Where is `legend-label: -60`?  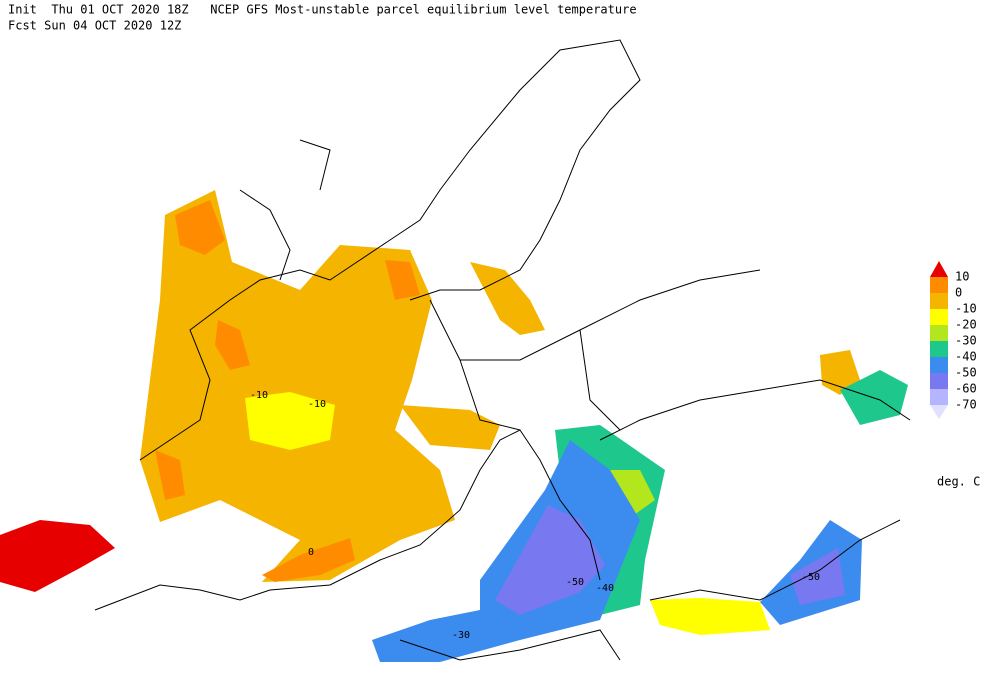 legend-label: -60 is located at coordinates (966, 389).